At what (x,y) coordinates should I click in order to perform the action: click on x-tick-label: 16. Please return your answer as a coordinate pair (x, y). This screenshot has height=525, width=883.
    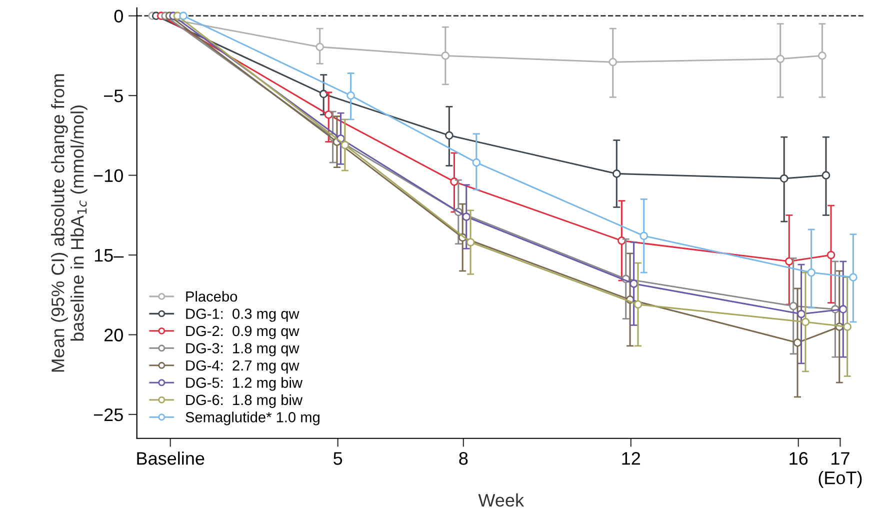
    Looking at the image, I should click on (799, 458).